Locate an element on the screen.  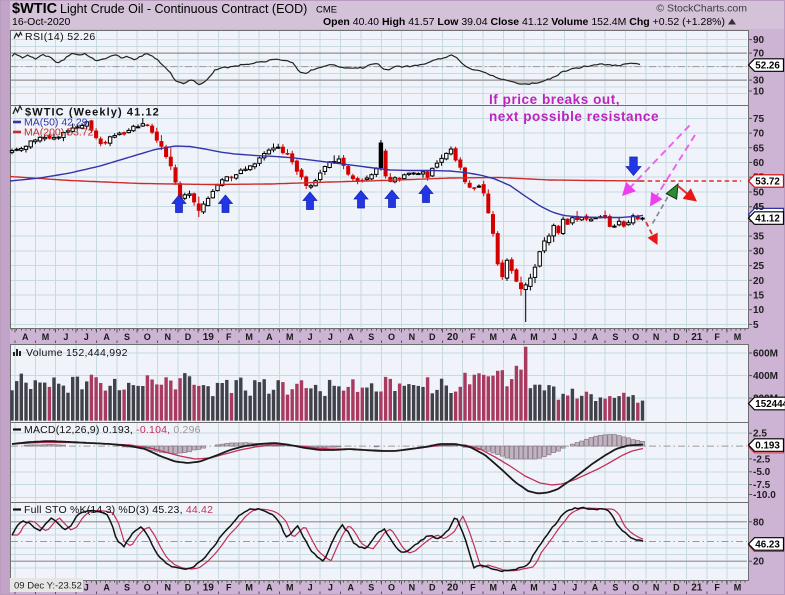
svg-text: 2.5 is located at coordinates (760, 434).